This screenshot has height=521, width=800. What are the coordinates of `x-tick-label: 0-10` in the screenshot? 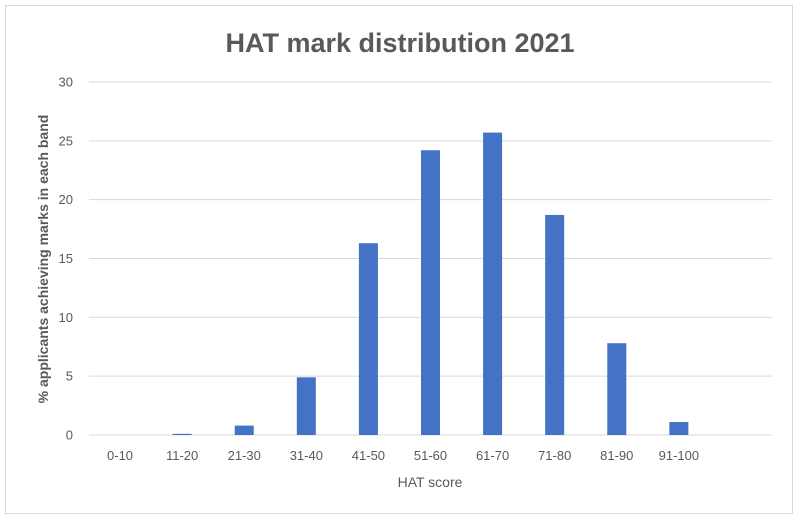 It's located at (120, 455).